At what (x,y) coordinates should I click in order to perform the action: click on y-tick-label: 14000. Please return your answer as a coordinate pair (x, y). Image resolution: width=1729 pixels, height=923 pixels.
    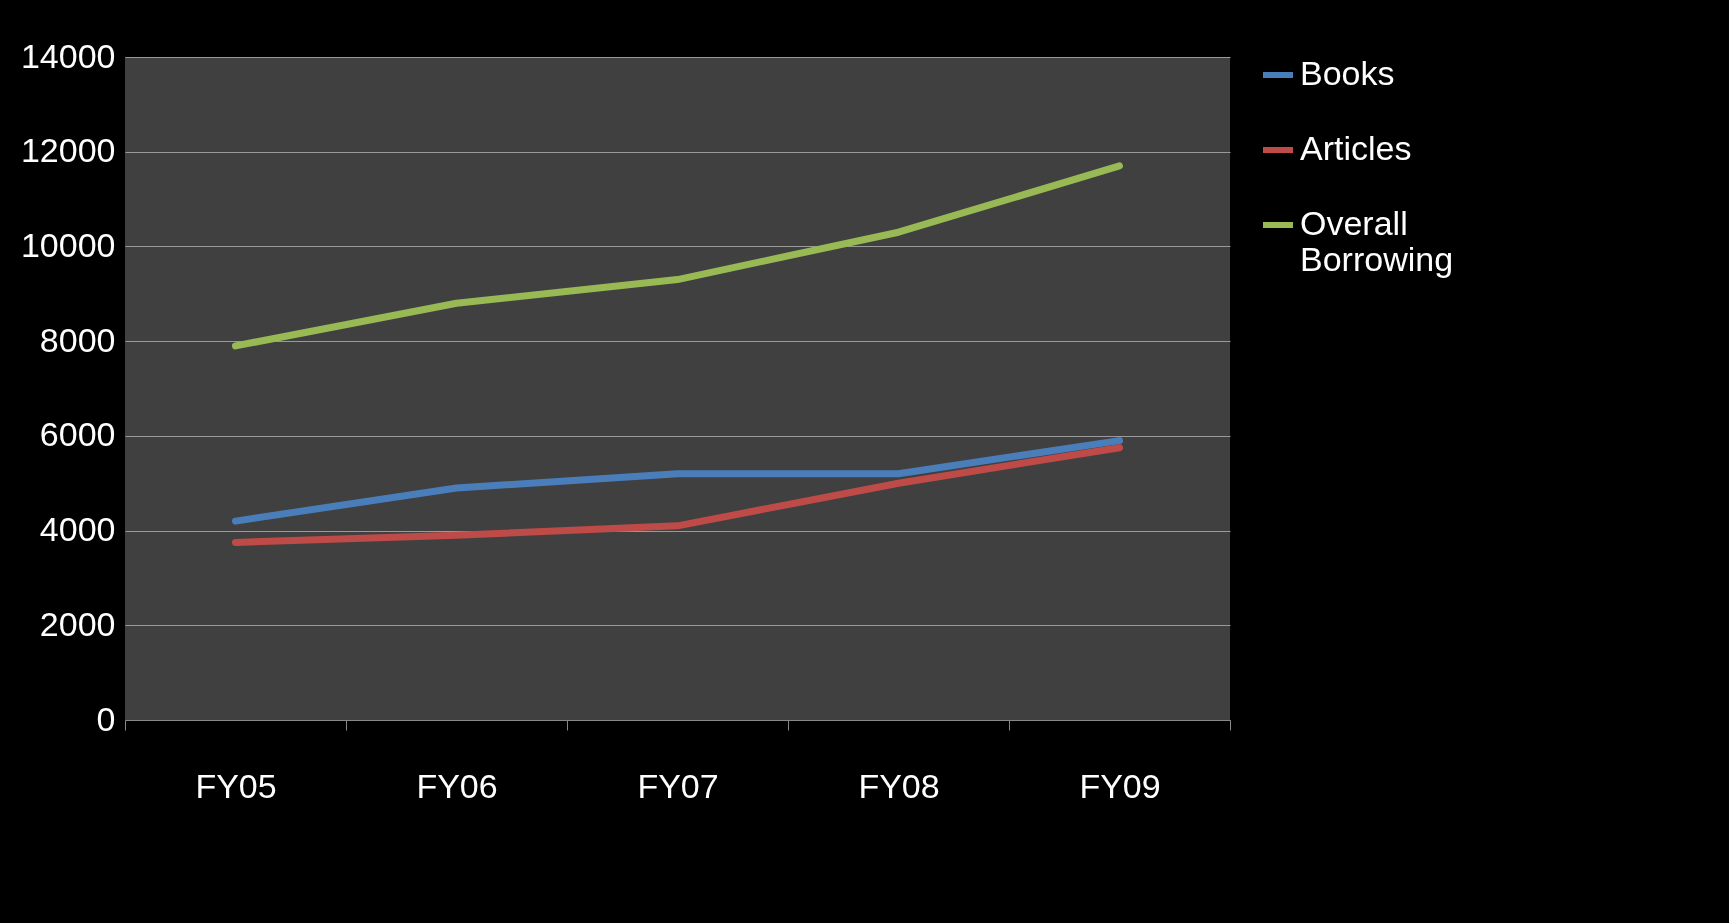
    Looking at the image, I should click on (68, 55).